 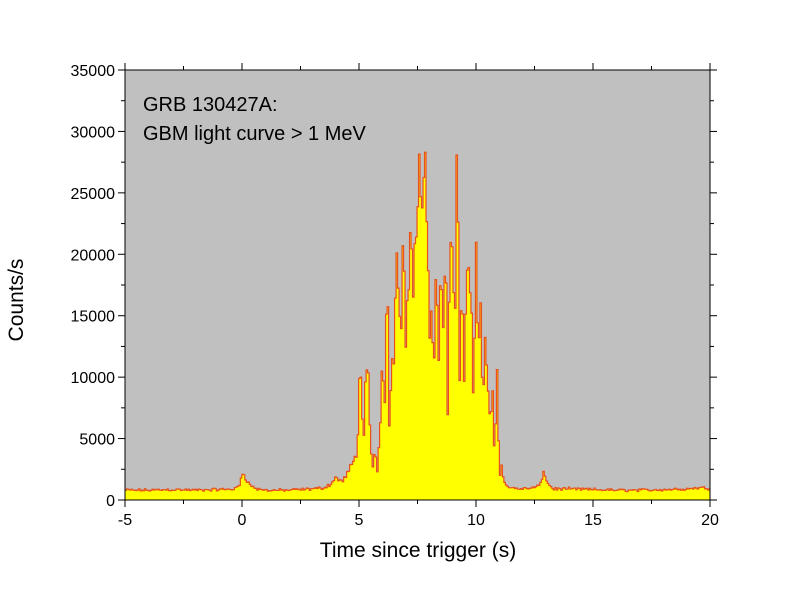 What do you see at coordinates (593, 520) in the screenshot?
I see `x-tick-label: 15` at bounding box center [593, 520].